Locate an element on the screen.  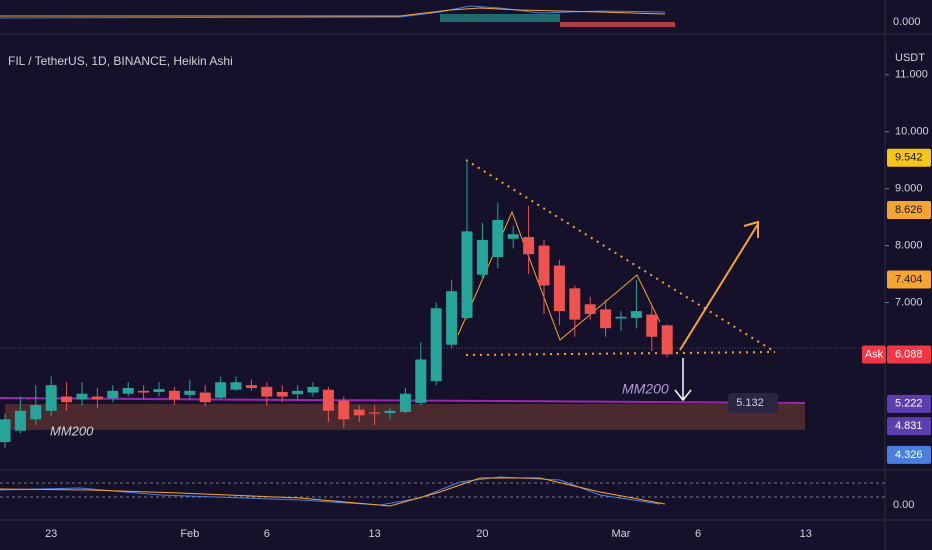
price-label: 7.404 is located at coordinates (909, 279).